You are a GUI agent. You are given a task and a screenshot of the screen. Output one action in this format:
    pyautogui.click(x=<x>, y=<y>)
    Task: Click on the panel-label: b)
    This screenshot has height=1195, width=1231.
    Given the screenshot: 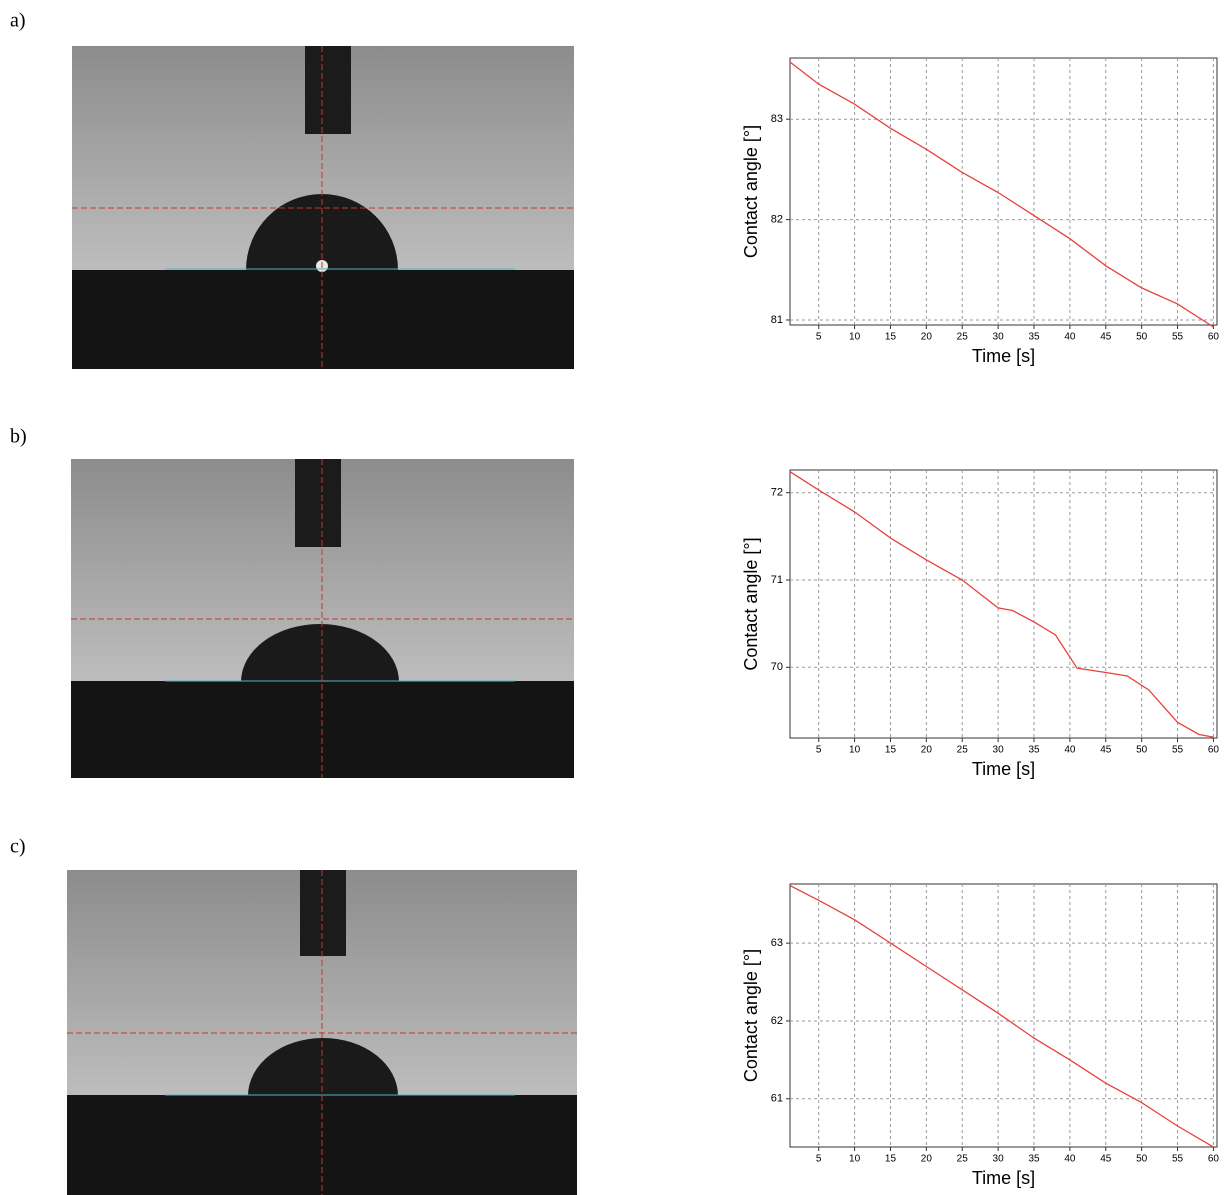 What is the action you would take?
    pyautogui.click(x=18, y=437)
    